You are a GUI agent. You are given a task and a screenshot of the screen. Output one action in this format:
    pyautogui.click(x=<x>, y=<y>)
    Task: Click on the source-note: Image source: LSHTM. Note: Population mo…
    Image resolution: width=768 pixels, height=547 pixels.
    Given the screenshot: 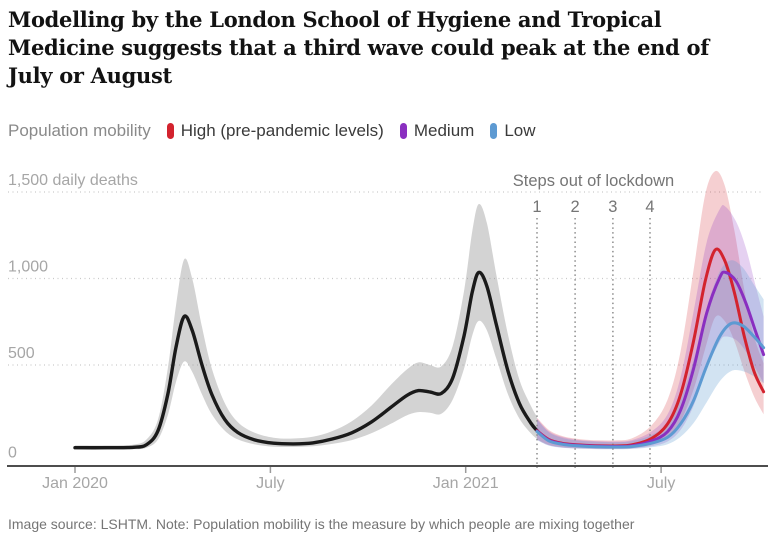 What is the action you would take?
    pyautogui.click(x=321, y=524)
    